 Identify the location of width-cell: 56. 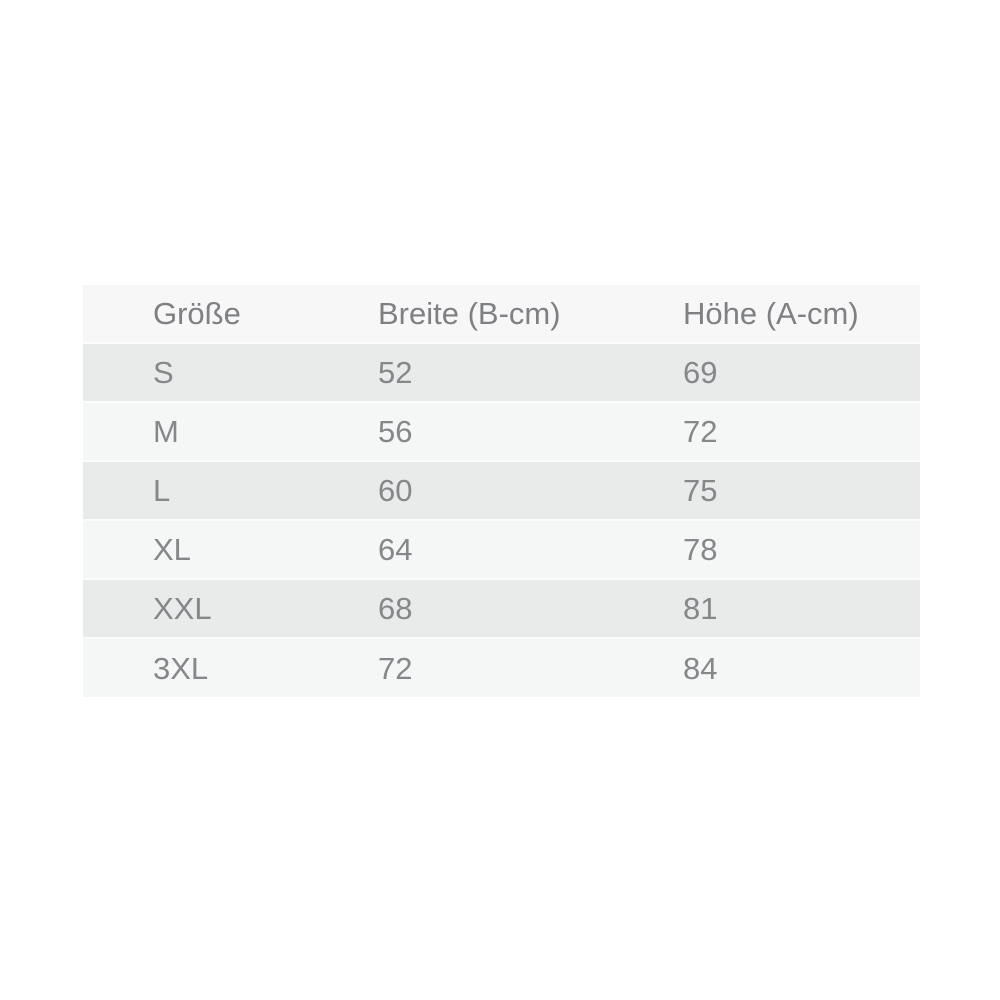
(395, 431).